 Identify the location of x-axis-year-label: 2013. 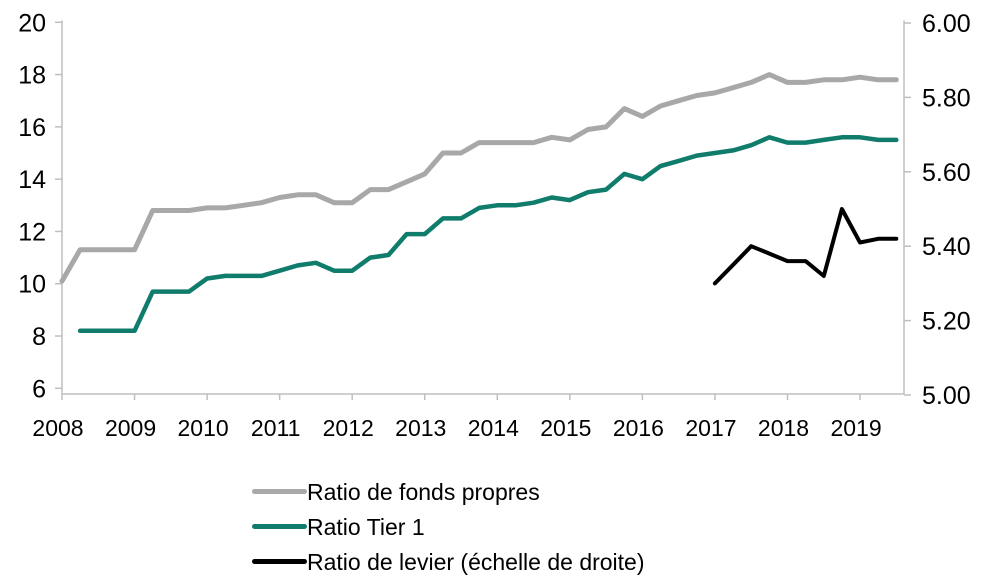
(420, 428).